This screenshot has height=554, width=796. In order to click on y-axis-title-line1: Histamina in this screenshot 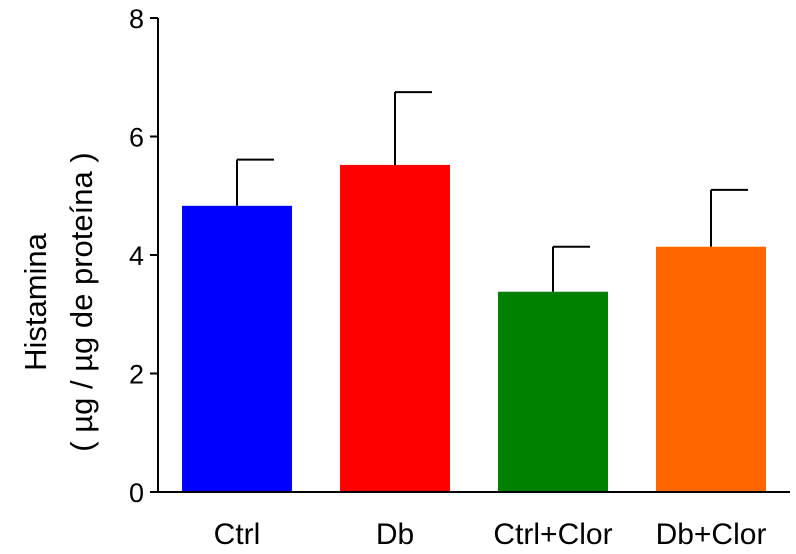, I will do `click(35, 301)`.